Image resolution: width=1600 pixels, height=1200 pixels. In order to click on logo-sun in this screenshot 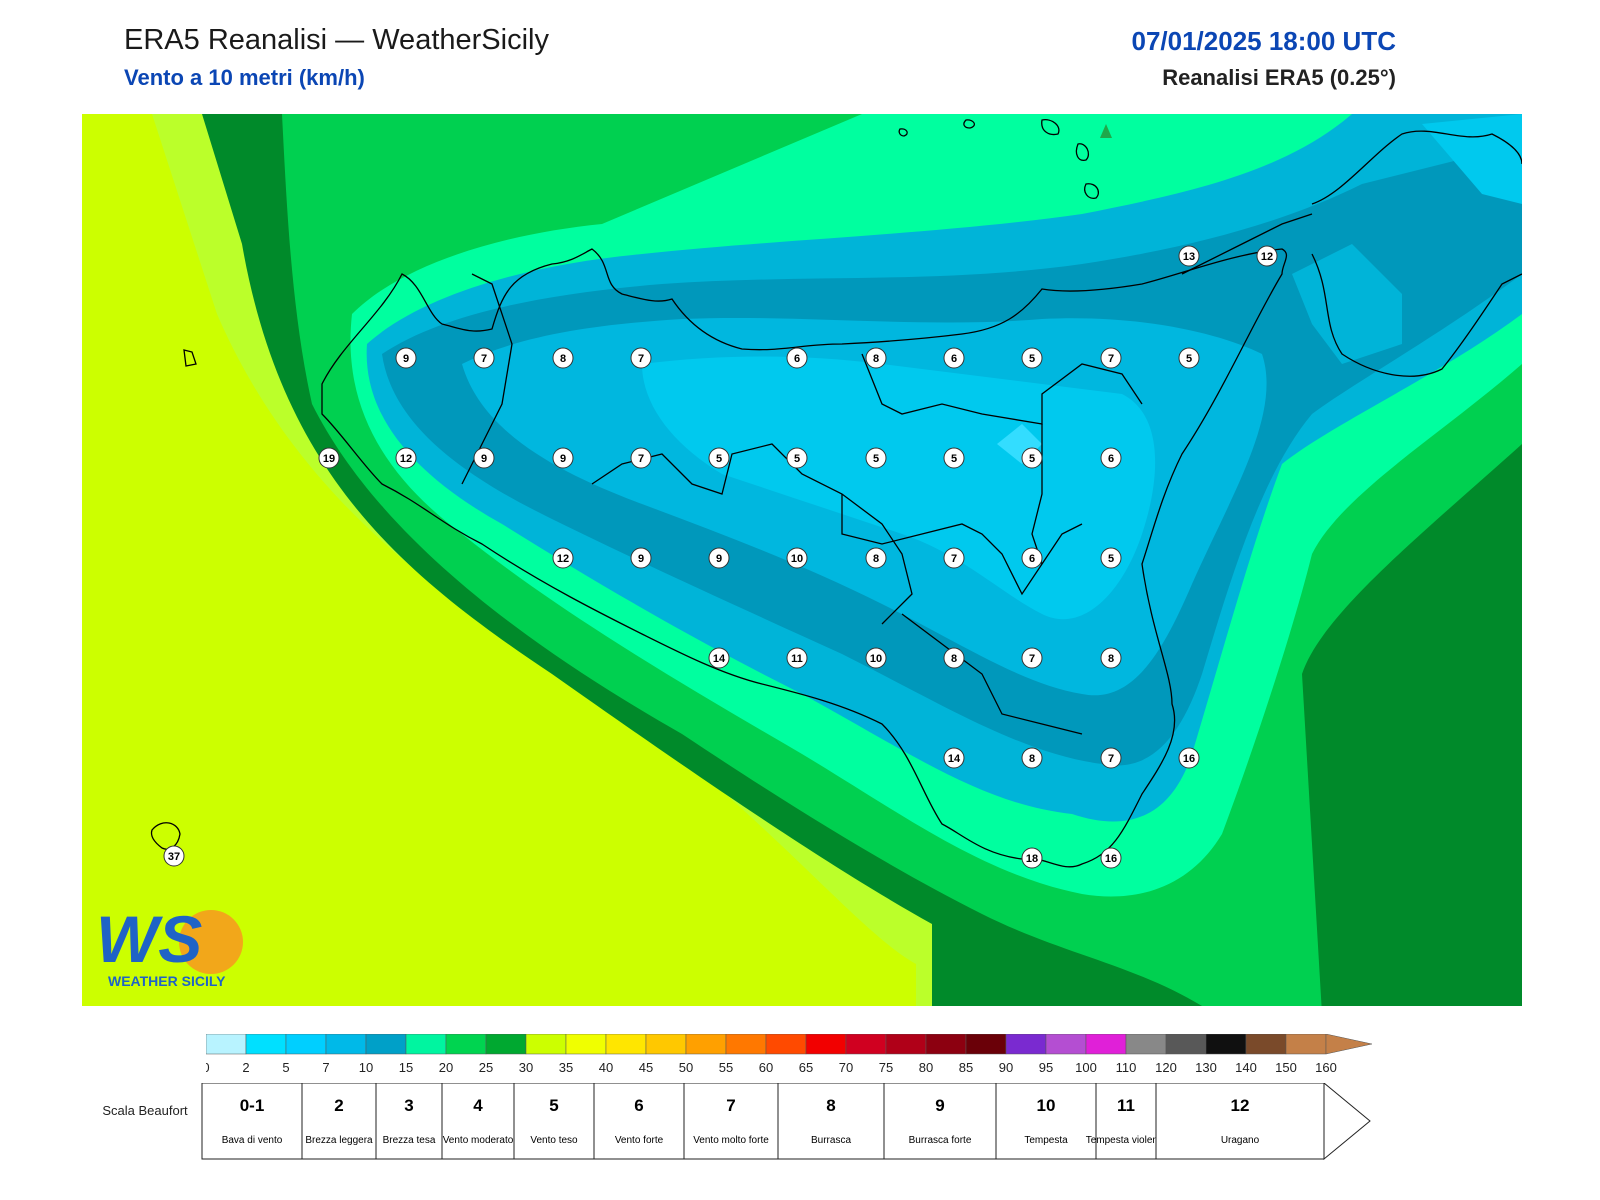, I will do `click(211, 942)`.